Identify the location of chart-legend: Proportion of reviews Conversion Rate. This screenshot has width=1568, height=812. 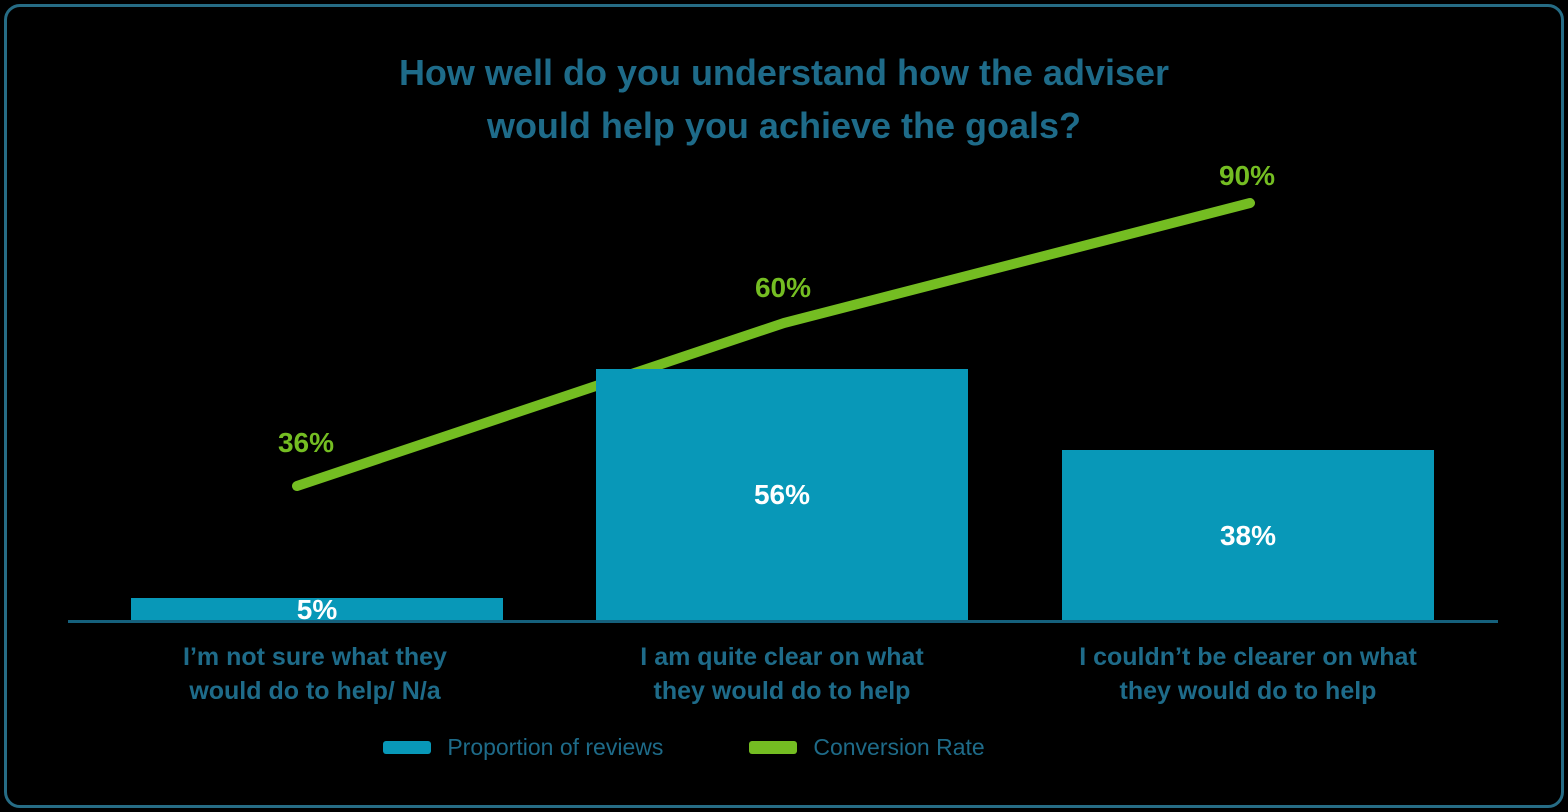
(734, 747).